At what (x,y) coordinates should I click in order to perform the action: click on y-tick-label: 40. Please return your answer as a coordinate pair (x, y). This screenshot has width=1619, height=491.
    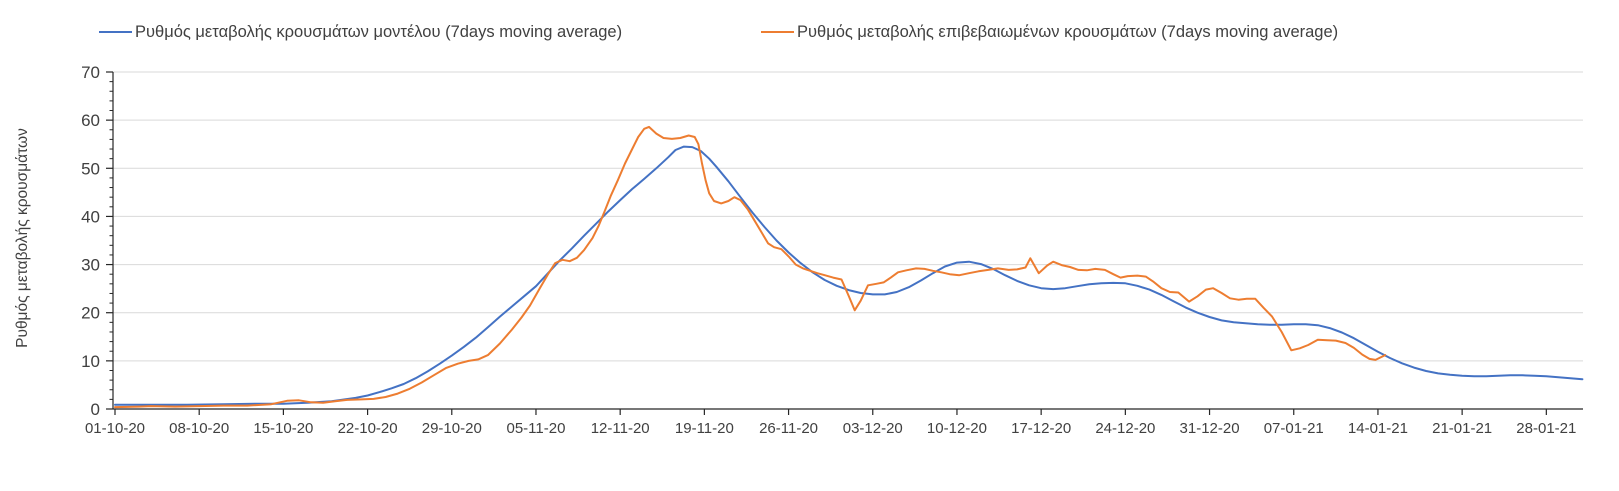
    Looking at the image, I should click on (90, 216).